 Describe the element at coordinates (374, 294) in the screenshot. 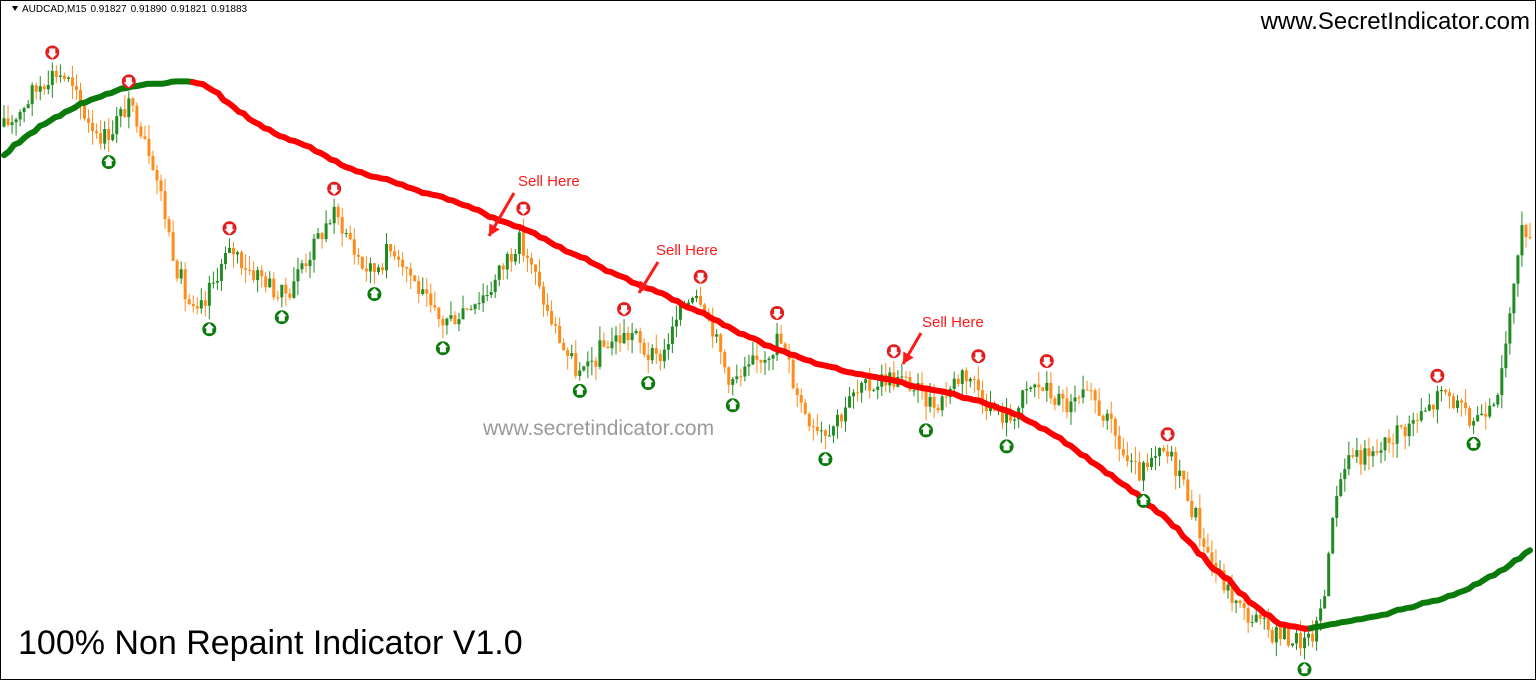

I see `buy-arrow-icon` at that location.